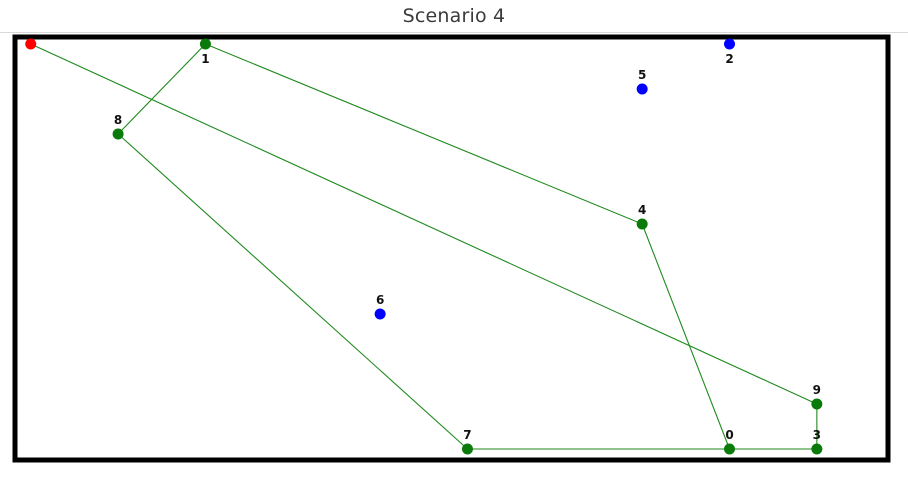 The height and width of the screenshot is (477, 908). What do you see at coordinates (380, 300) in the screenshot?
I see `node-6-label: 6` at bounding box center [380, 300].